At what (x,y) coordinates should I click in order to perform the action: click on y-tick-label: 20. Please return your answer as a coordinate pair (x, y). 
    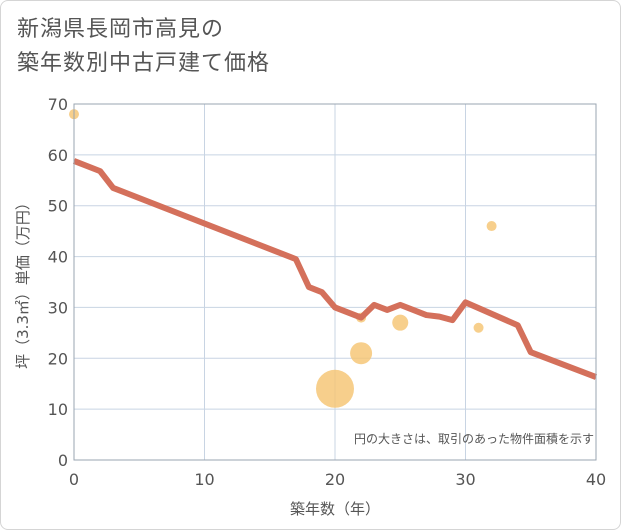
    Looking at the image, I should click on (58, 358).